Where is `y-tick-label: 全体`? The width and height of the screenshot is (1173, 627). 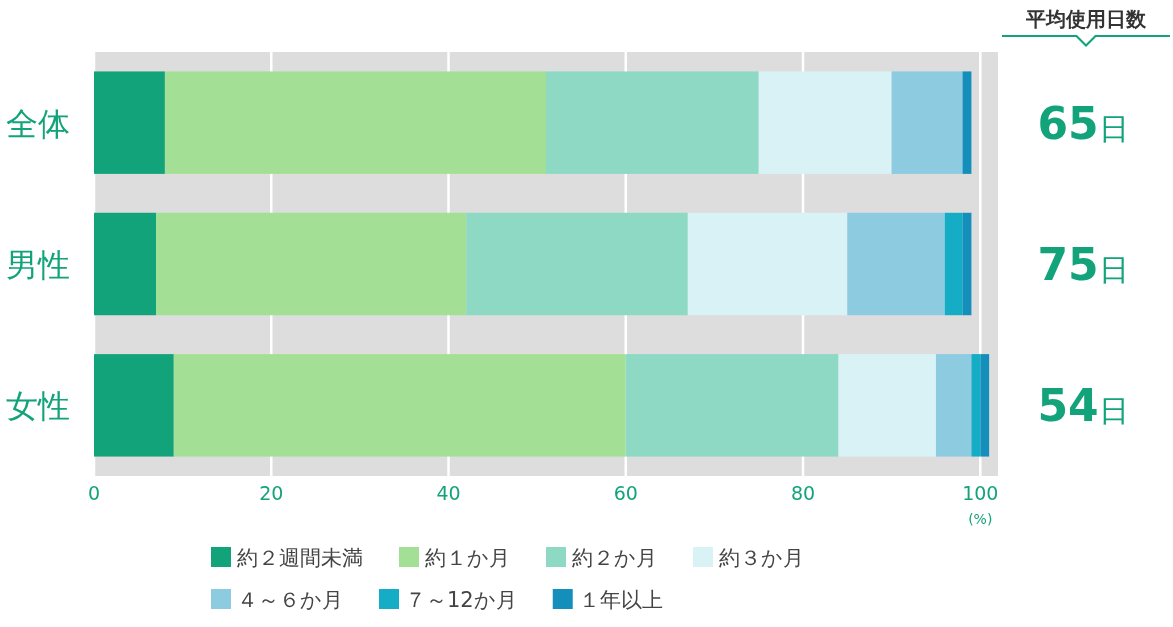 y-tick-label: 全体 is located at coordinates (38, 123).